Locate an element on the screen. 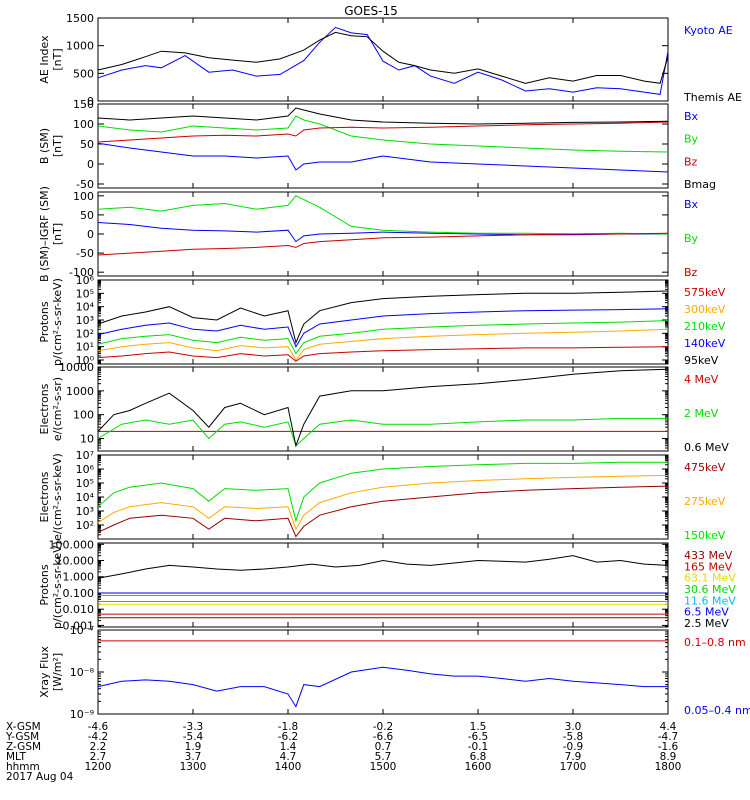  ephemeris-value: 3.0 is located at coordinates (573, 727).